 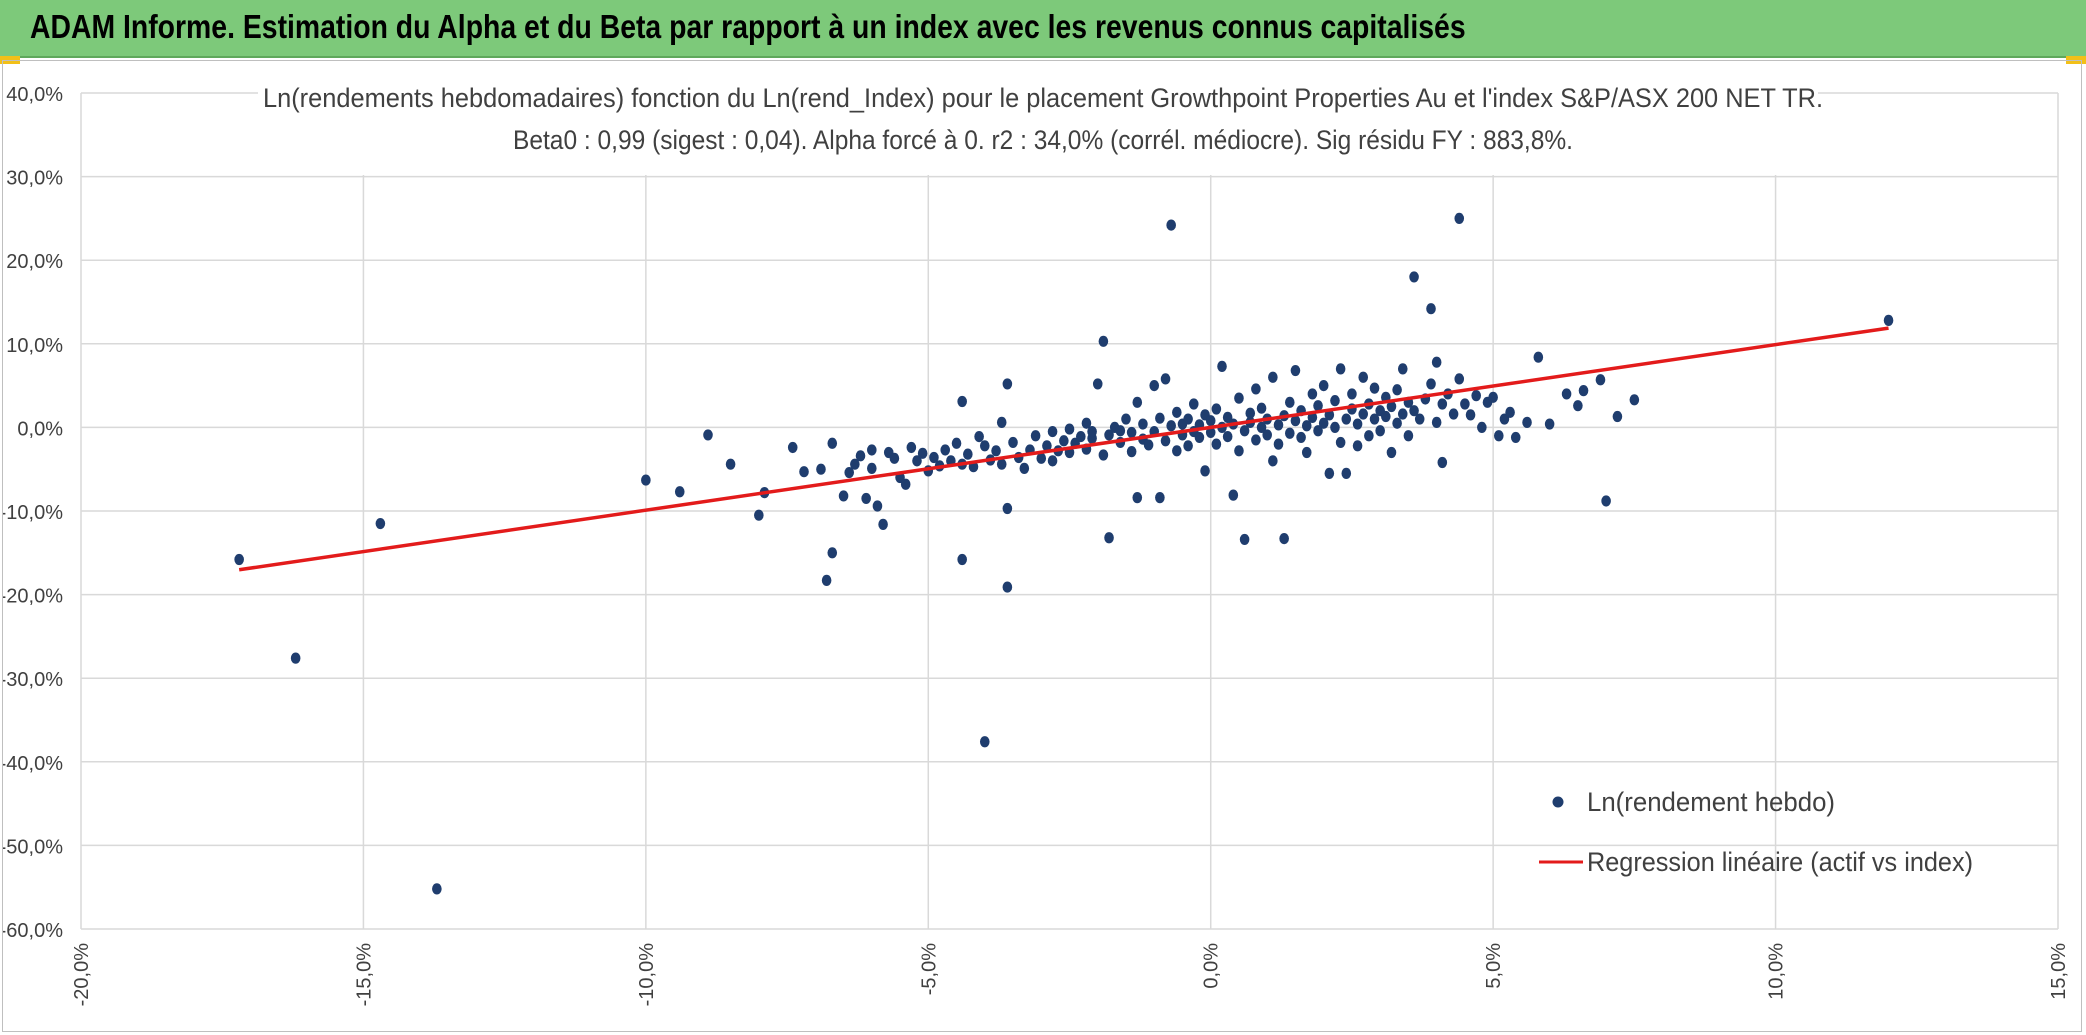 What do you see at coordinates (33, 764) in the screenshot?
I see `y-tick-label: -40,0%` at bounding box center [33, 764].